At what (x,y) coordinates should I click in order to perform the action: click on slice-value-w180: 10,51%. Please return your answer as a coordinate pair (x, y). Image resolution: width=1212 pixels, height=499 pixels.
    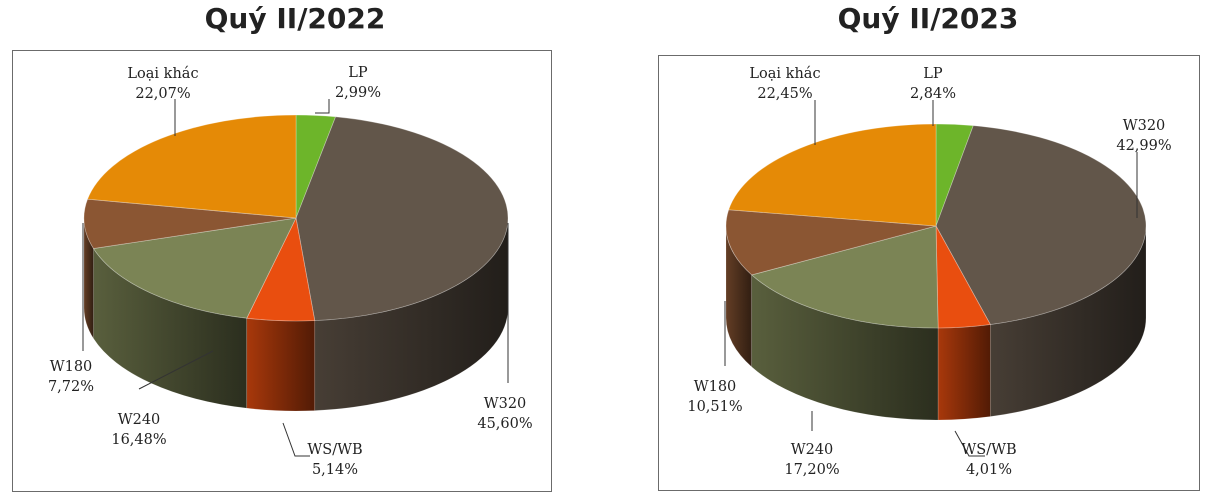
    Looking at the image, I should click on (714, 407).